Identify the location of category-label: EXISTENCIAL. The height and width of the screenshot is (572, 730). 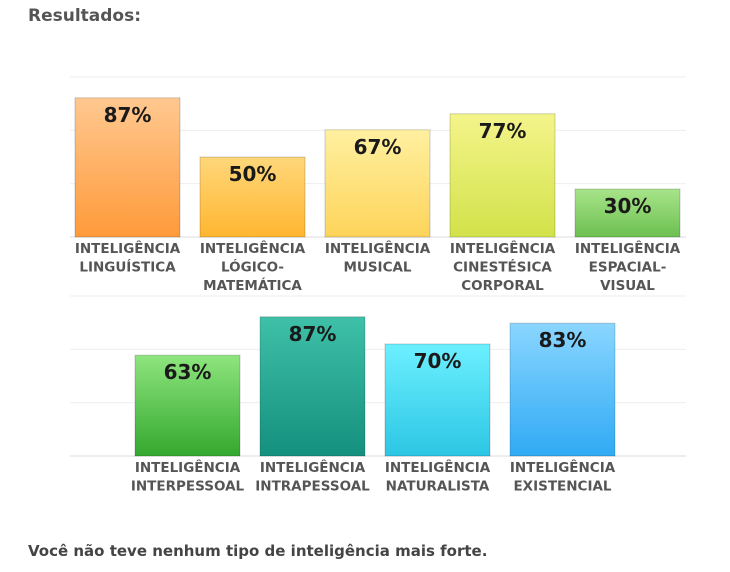
(562, 487).